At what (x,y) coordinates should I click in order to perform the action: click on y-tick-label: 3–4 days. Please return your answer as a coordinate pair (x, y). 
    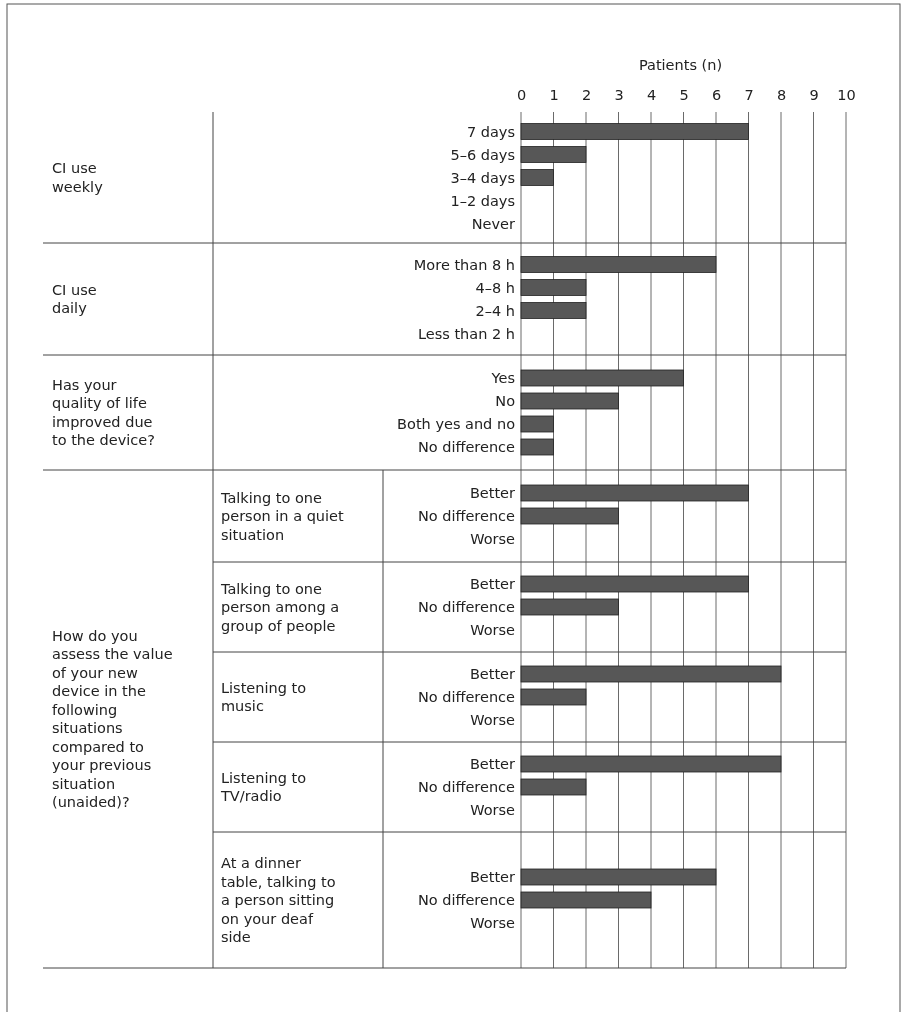
    Looking at the image, I should click on (482, 177).